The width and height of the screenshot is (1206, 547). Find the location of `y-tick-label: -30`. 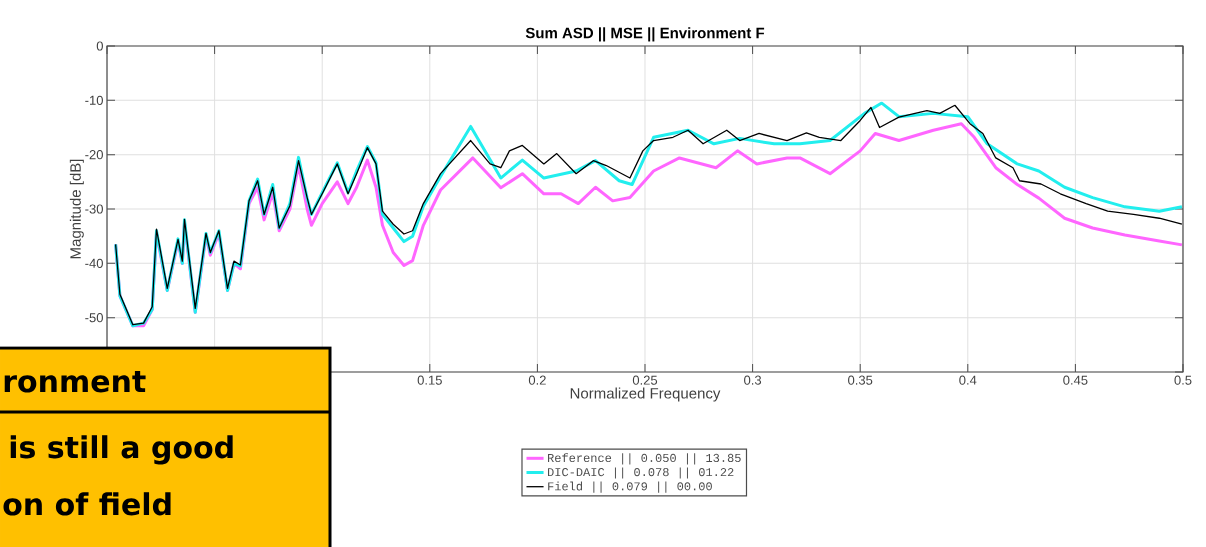

y-tick-label: -30 is located at coordinates (94, 209).